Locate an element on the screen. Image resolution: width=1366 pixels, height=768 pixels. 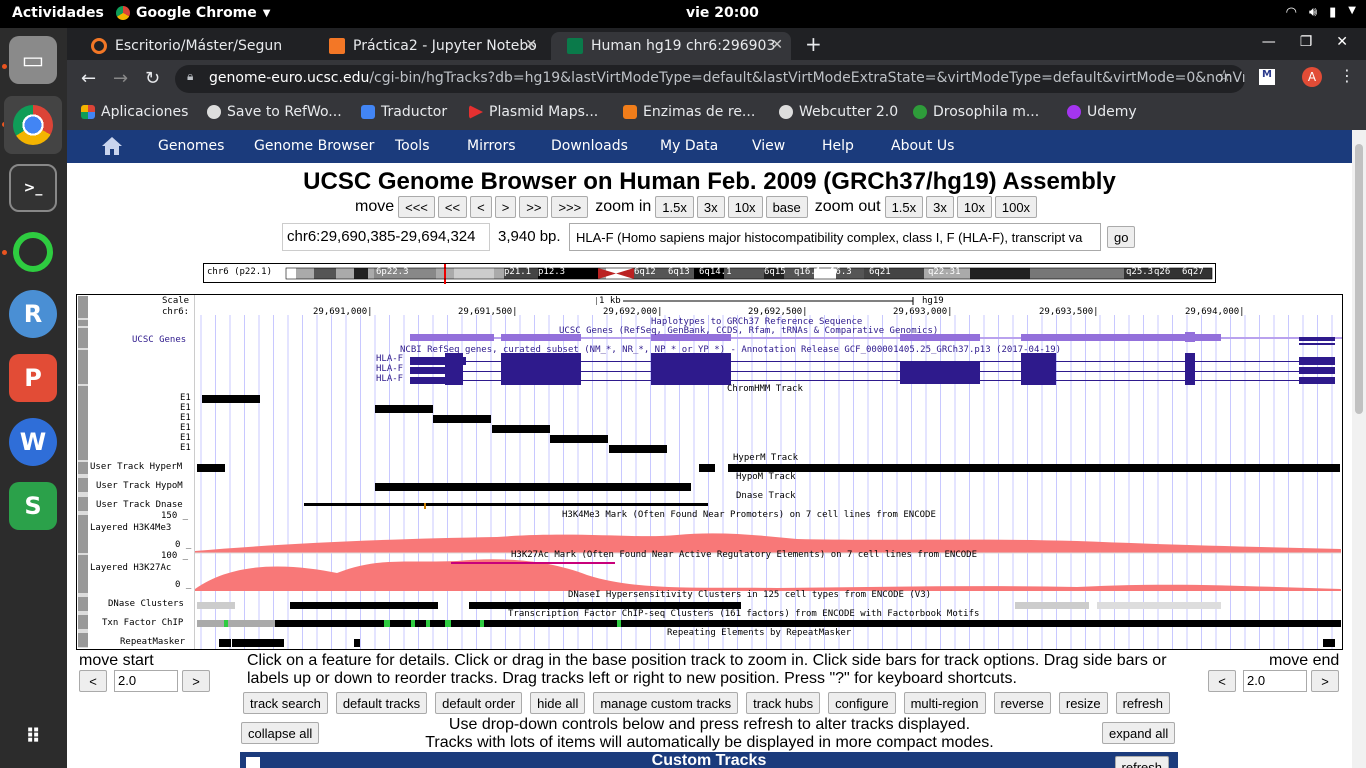
move-right-button: > is located at coordinates (505, 207).